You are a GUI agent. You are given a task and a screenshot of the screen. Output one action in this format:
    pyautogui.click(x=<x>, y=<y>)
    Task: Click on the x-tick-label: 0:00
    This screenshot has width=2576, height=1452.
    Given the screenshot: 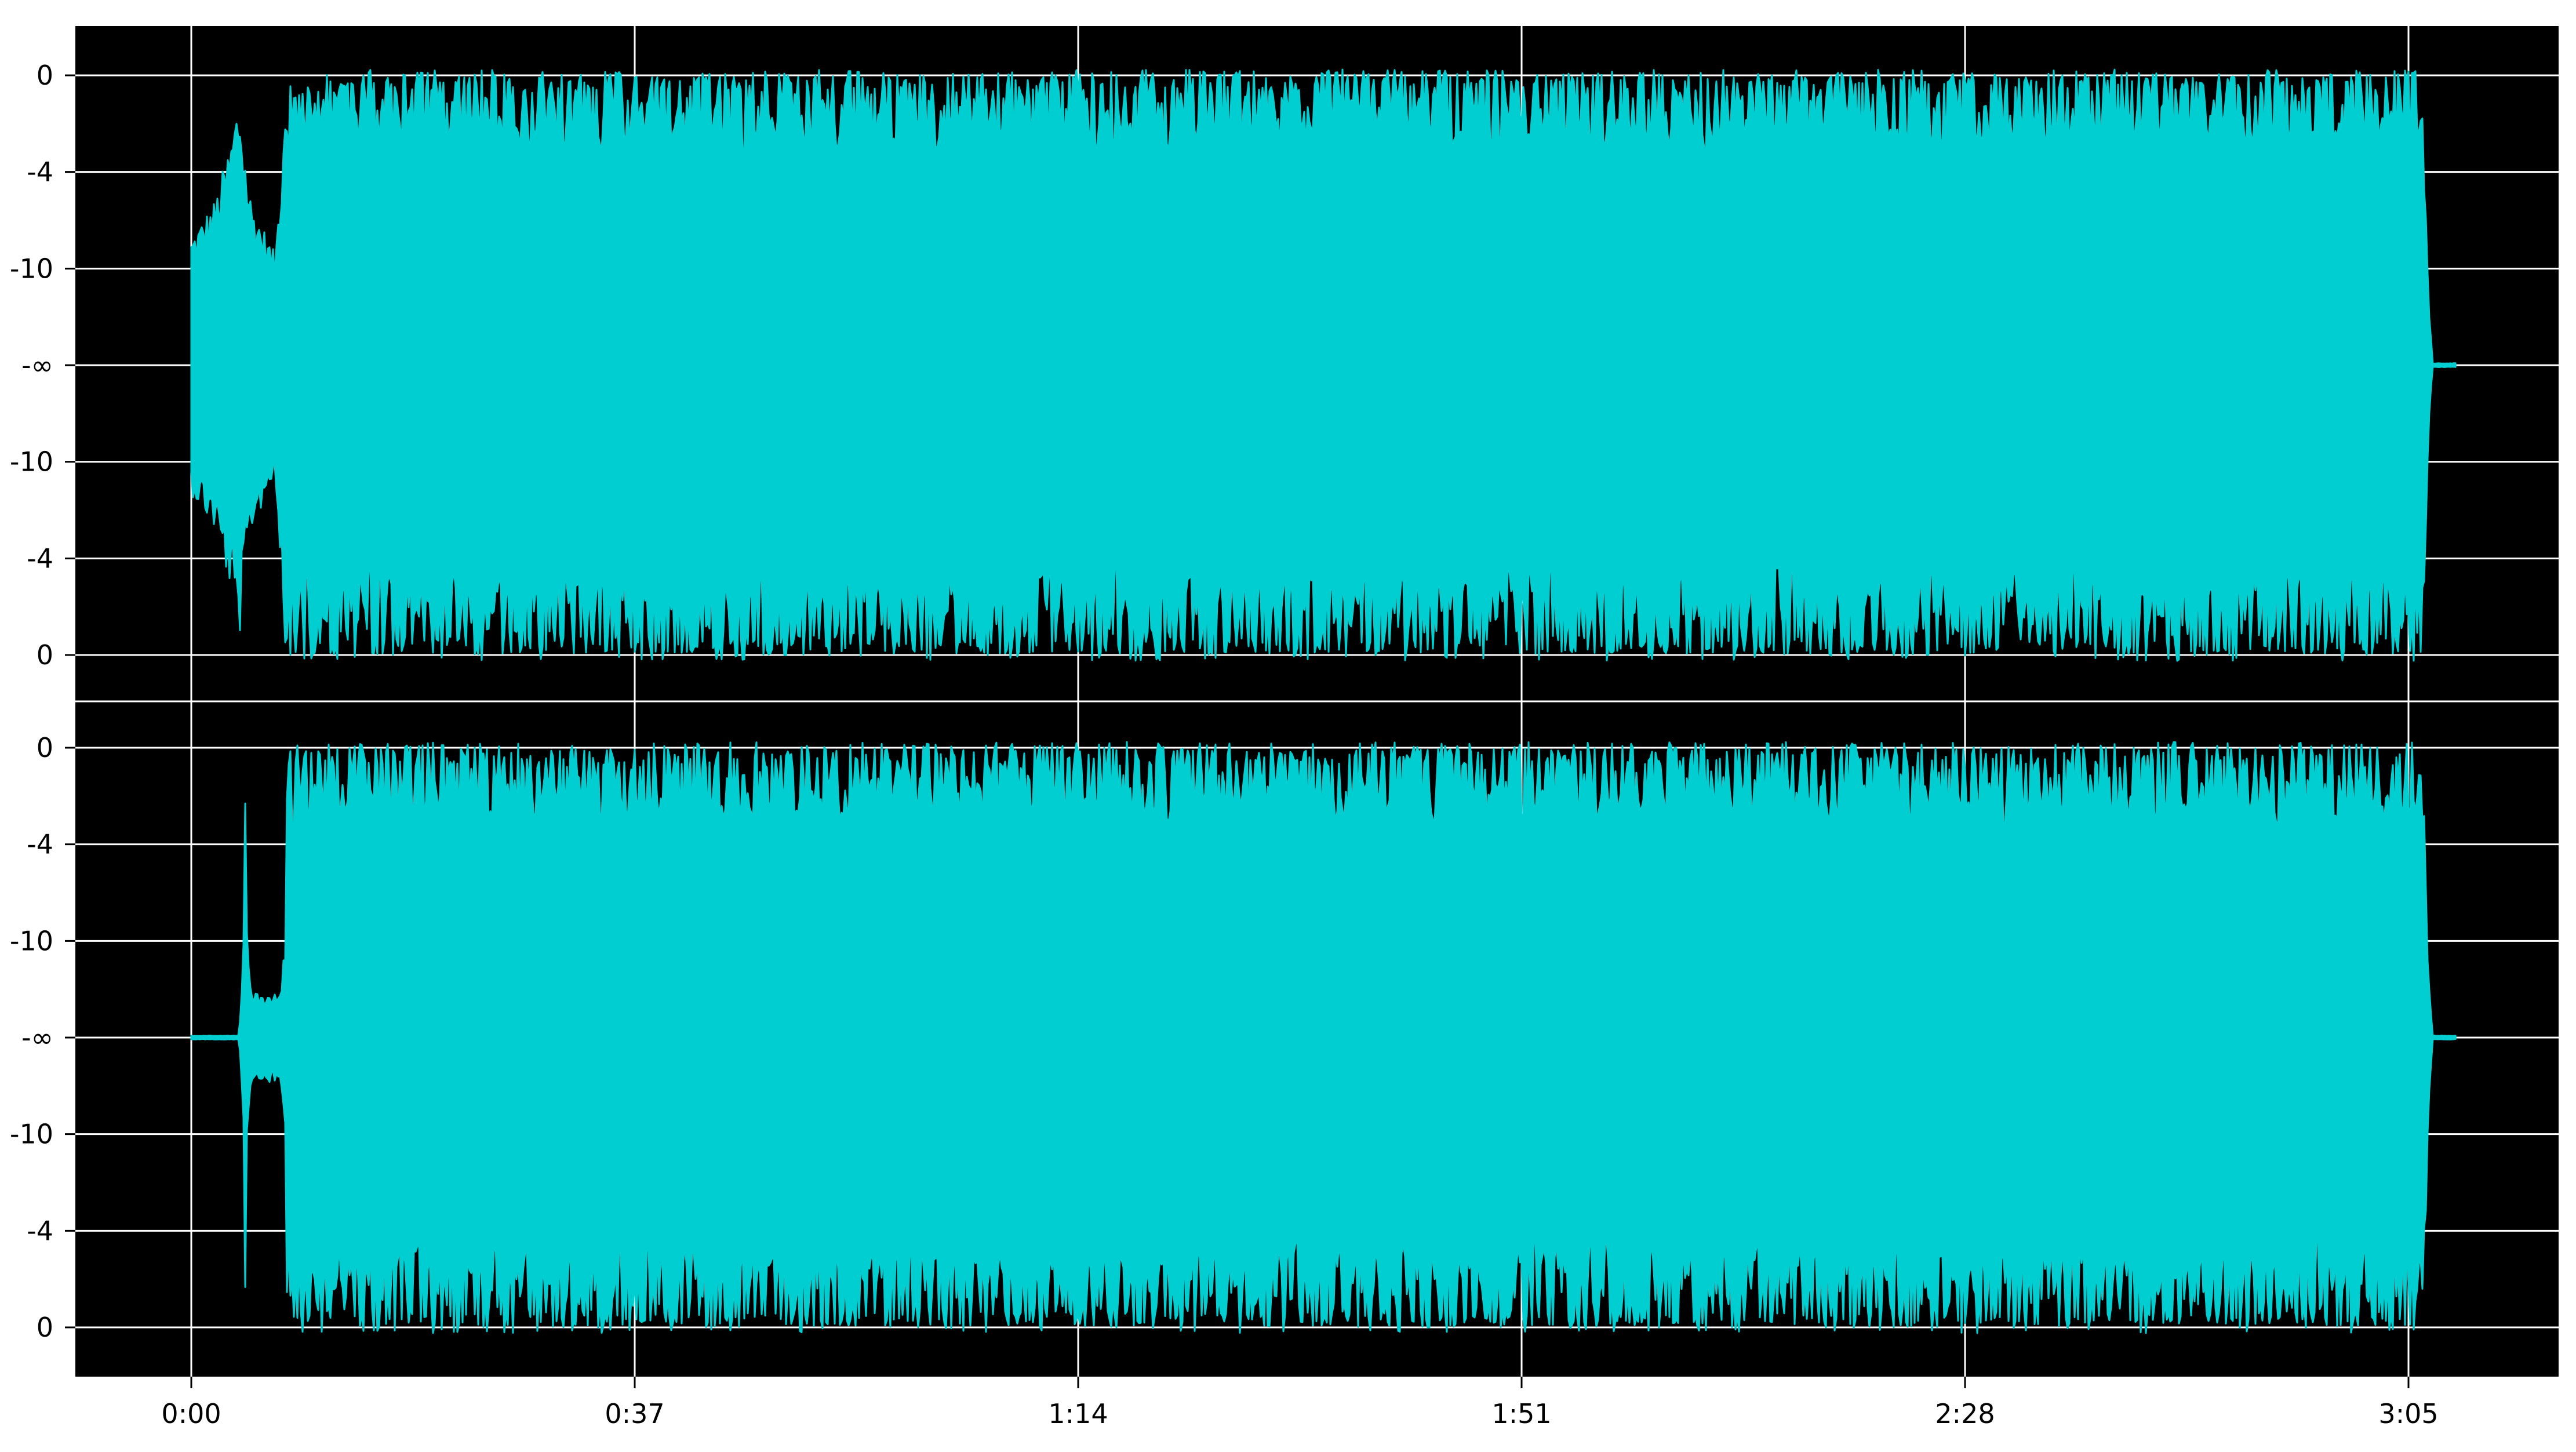 What is the action you would take?
    pyautogui.click(x=191, y=1413)
    